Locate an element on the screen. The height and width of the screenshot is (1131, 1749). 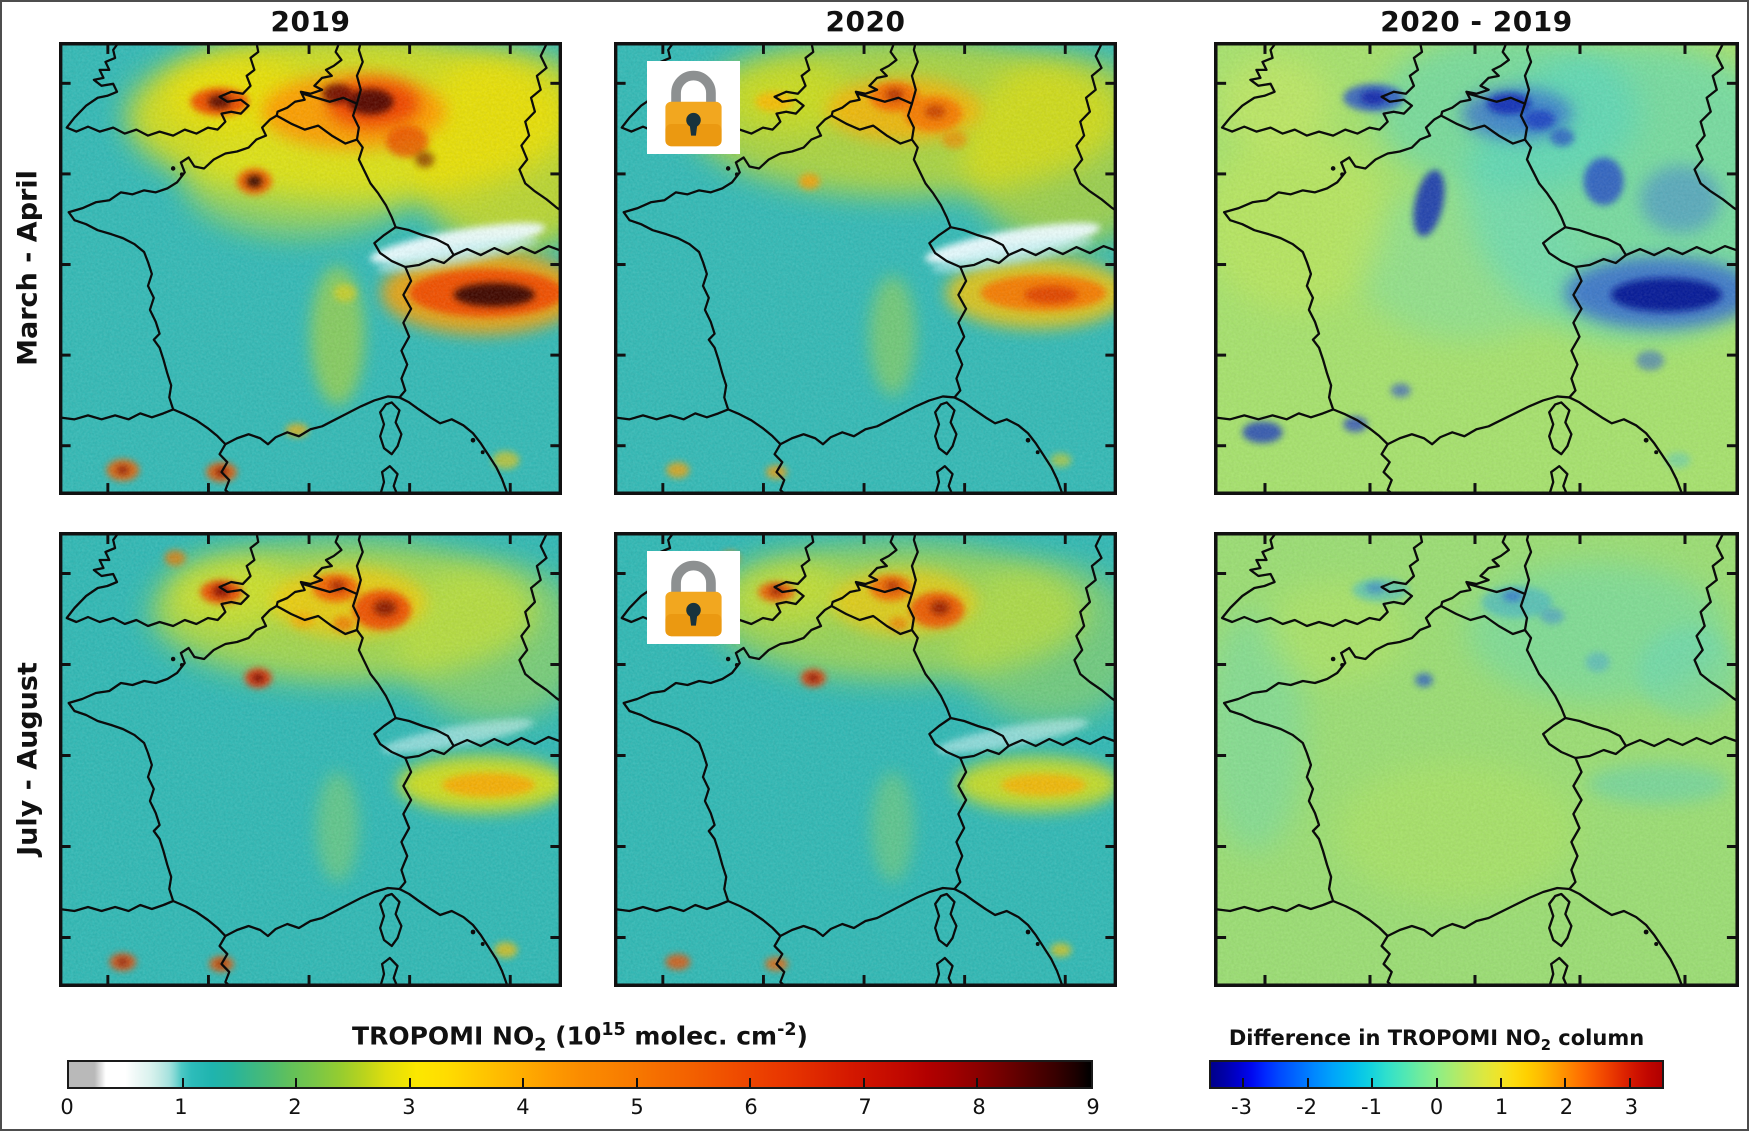
no2-colorbar-gradient is located at coordinates (580, 1074).